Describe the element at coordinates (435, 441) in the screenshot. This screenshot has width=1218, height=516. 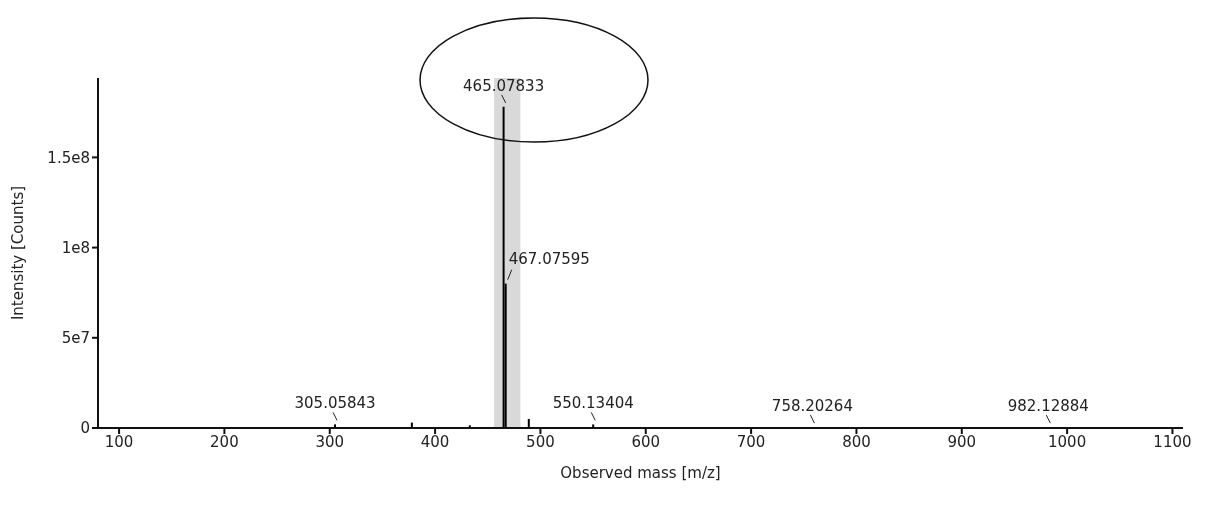
I see `x-tick-label: 400` at that location.